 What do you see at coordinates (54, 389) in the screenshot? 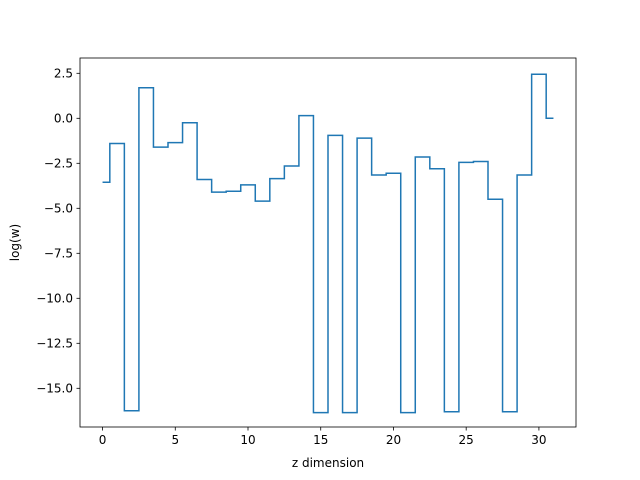
I see `y-tick-label: −15.0` at bounding box center [54, 389].